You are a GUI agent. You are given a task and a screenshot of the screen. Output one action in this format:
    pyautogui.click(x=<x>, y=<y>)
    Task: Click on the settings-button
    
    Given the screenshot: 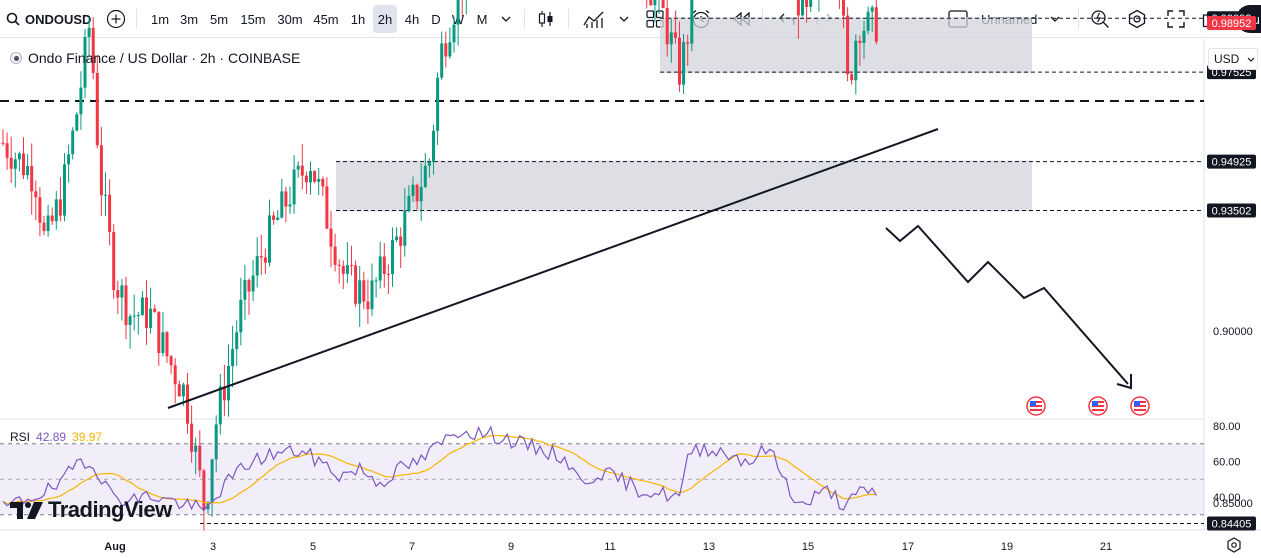 What is the action you would take?
    pyautogui.click(x=1137, y=19)
    